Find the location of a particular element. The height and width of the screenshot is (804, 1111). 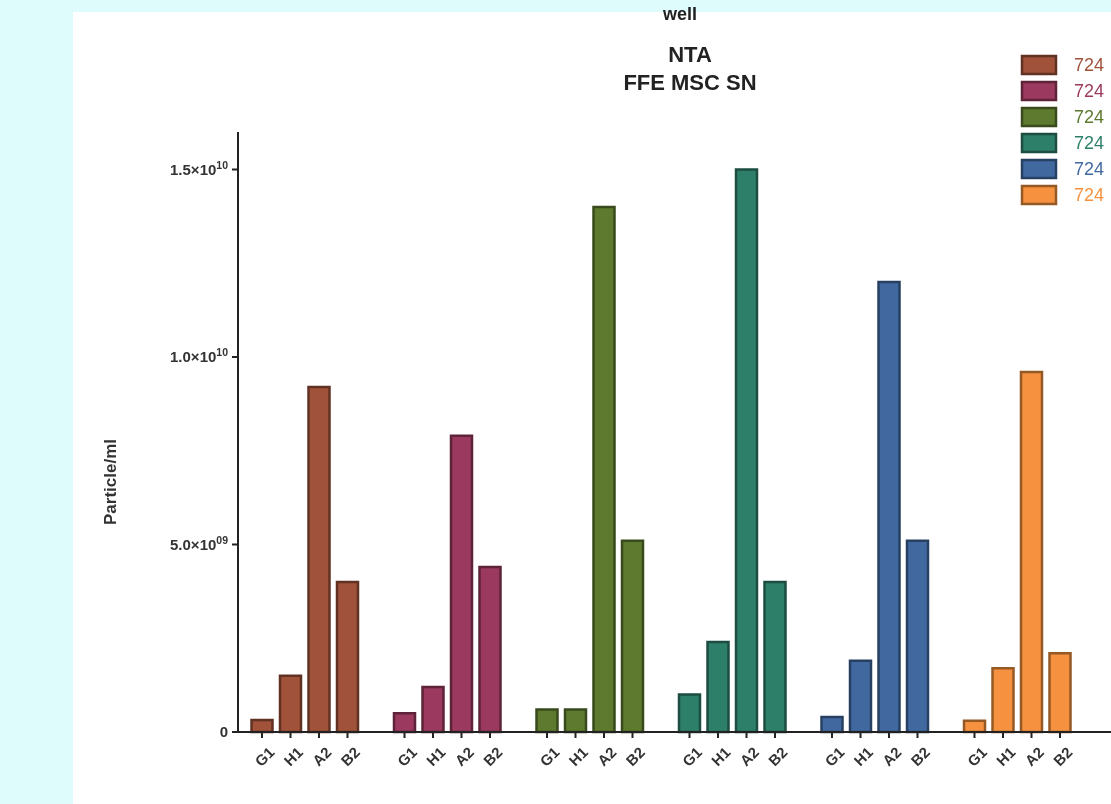

text: well is located at coordinates (679, 14).